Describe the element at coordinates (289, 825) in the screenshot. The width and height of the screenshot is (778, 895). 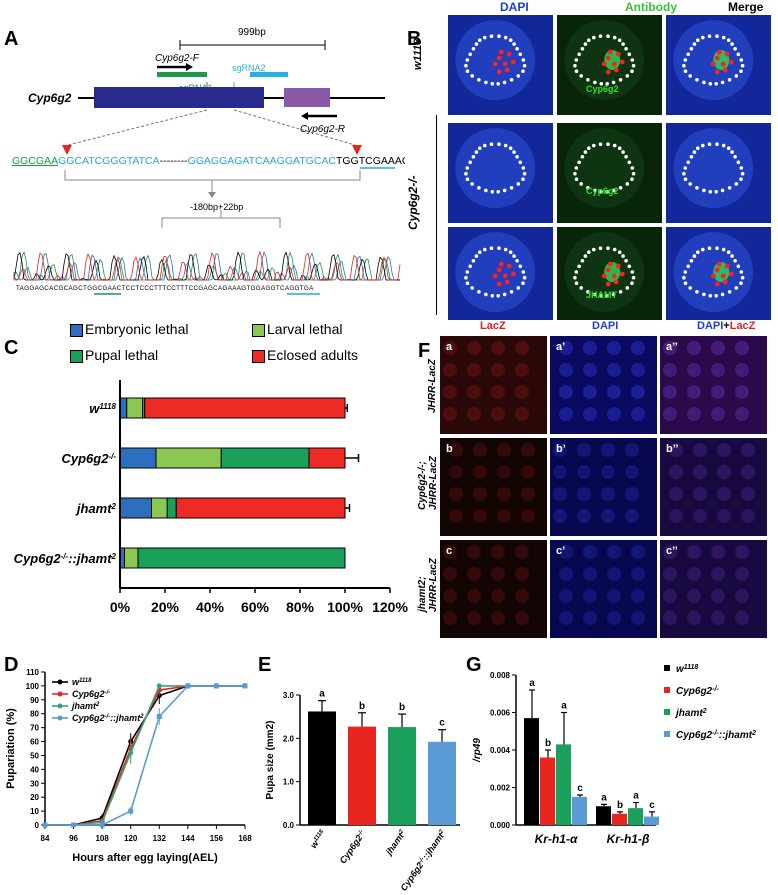
I see `y-tick-label-e: 0.0` at that location.